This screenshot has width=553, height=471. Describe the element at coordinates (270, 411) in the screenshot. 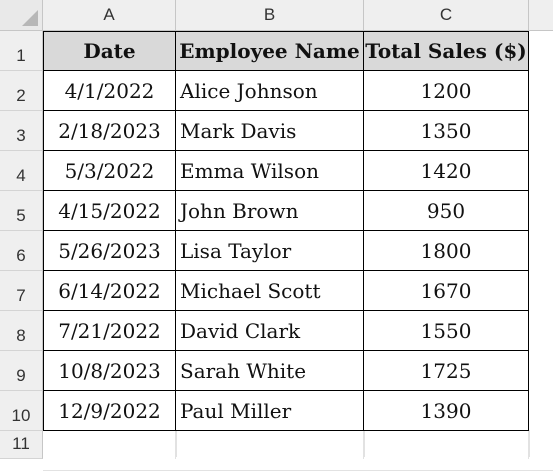

I see `employee-name-cell: Paul Miller` at that location.